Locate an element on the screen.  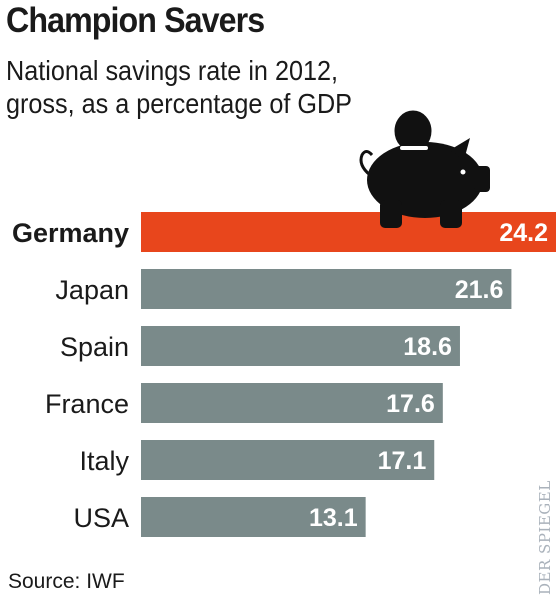
category-label-japan: Japan is located at coordinates (92, 290).